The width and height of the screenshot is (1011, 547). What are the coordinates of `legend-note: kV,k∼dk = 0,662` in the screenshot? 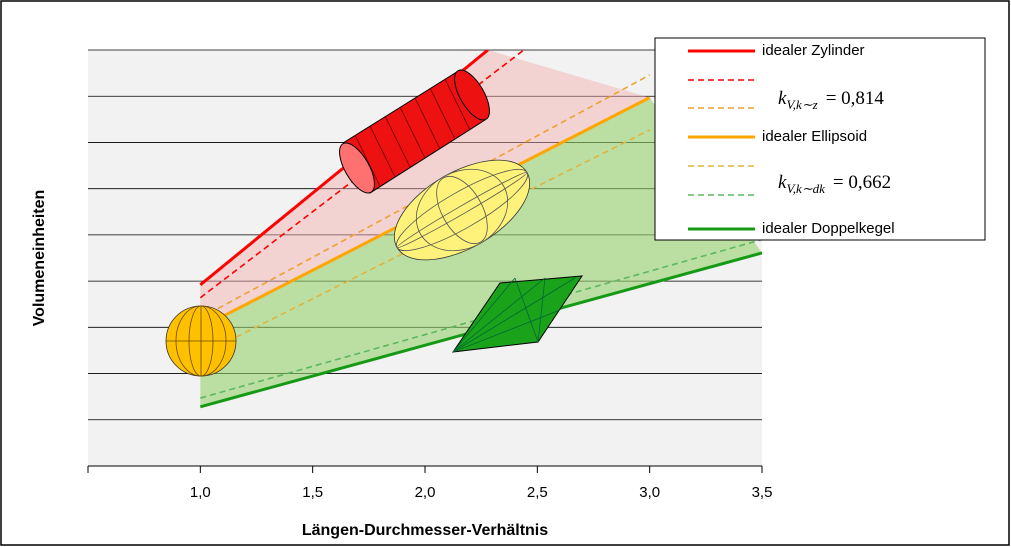 It's located at (834, 184).